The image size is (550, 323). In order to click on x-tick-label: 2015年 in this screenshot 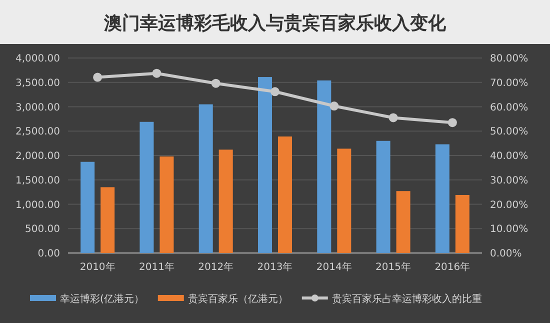, I will do `click(394, 267)`.